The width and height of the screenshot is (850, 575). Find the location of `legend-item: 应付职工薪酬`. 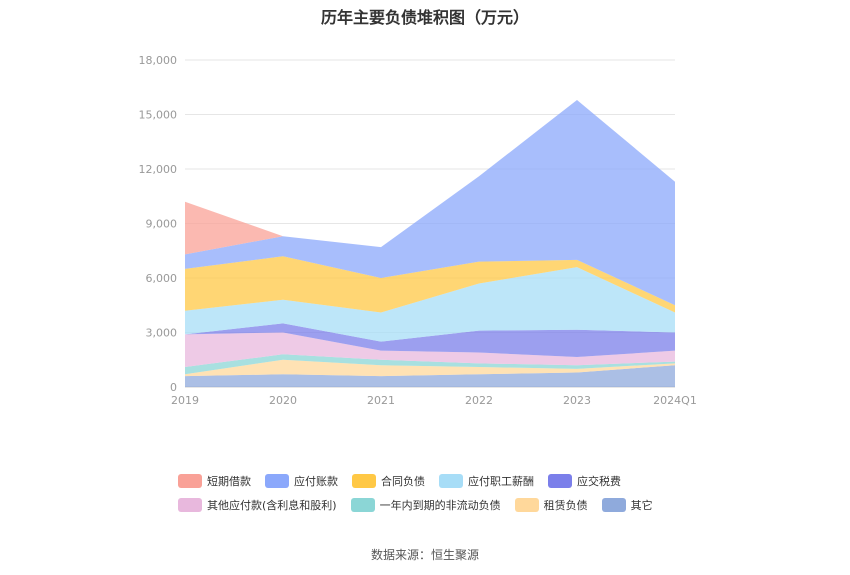

legend-item: 应付职工薪酬 is located at coordinates (486, 481).